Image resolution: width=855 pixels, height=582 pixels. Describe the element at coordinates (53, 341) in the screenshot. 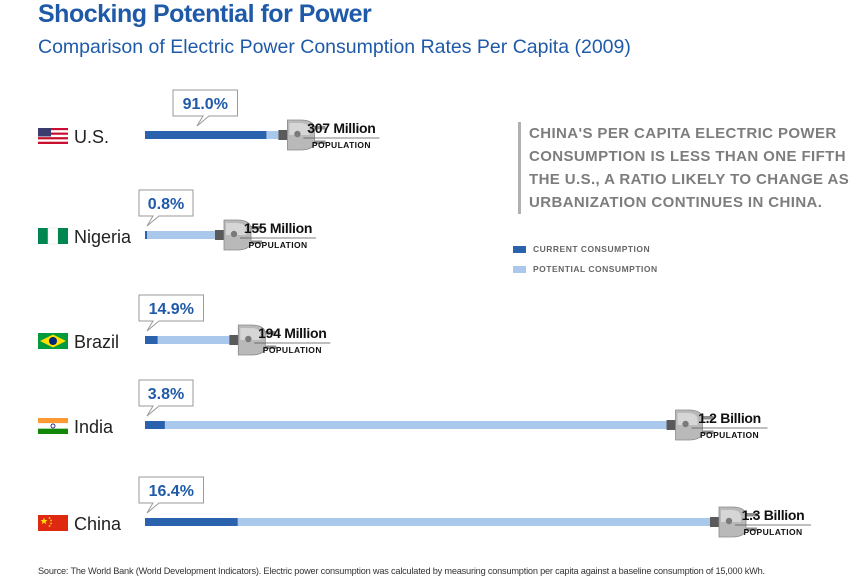

I see `brazil-flag-icon` at that location.